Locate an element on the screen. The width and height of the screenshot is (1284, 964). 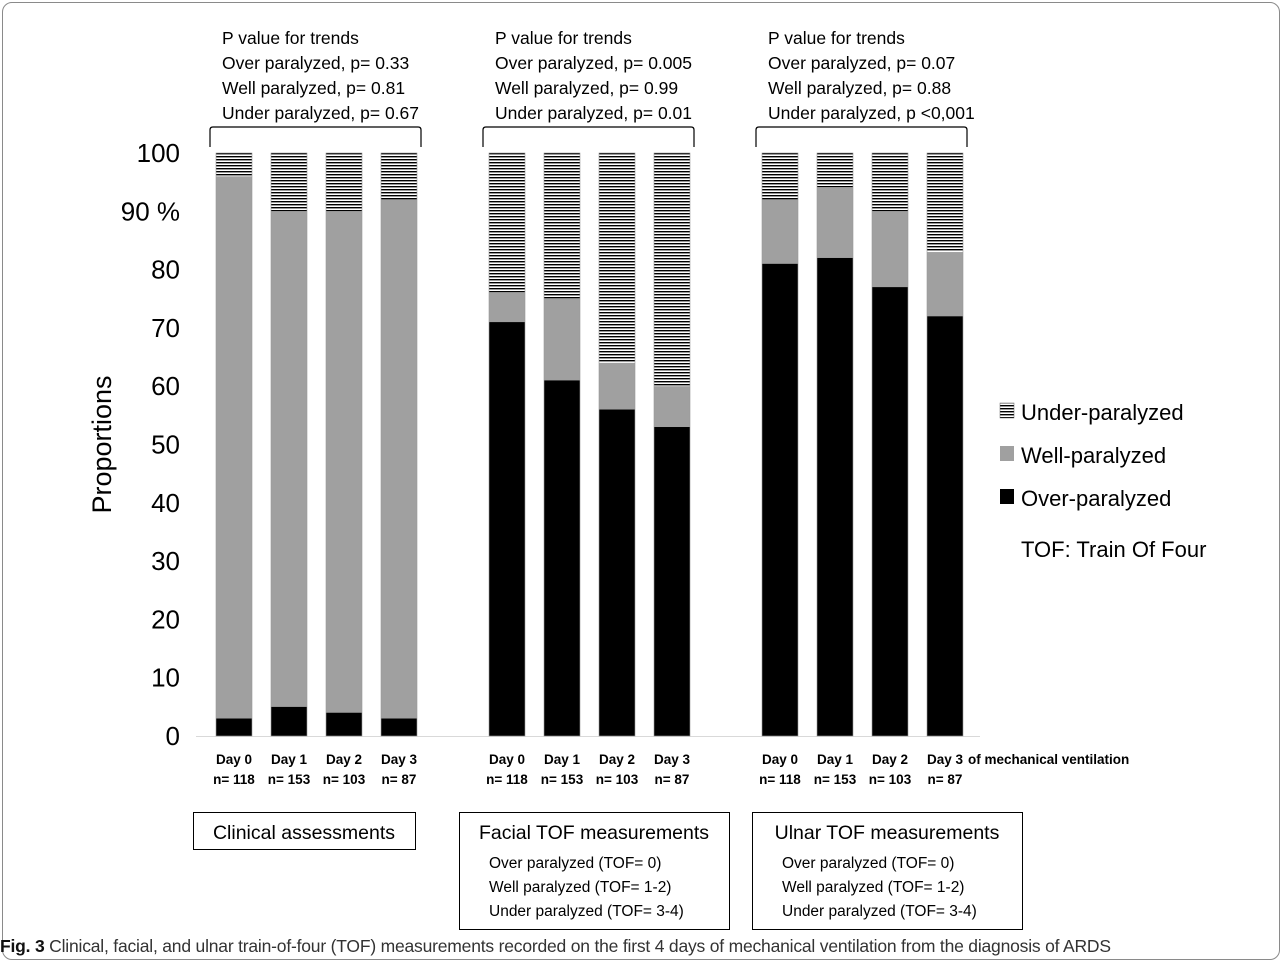
y-tick-label: 30 is located at coordinates (165, 561).